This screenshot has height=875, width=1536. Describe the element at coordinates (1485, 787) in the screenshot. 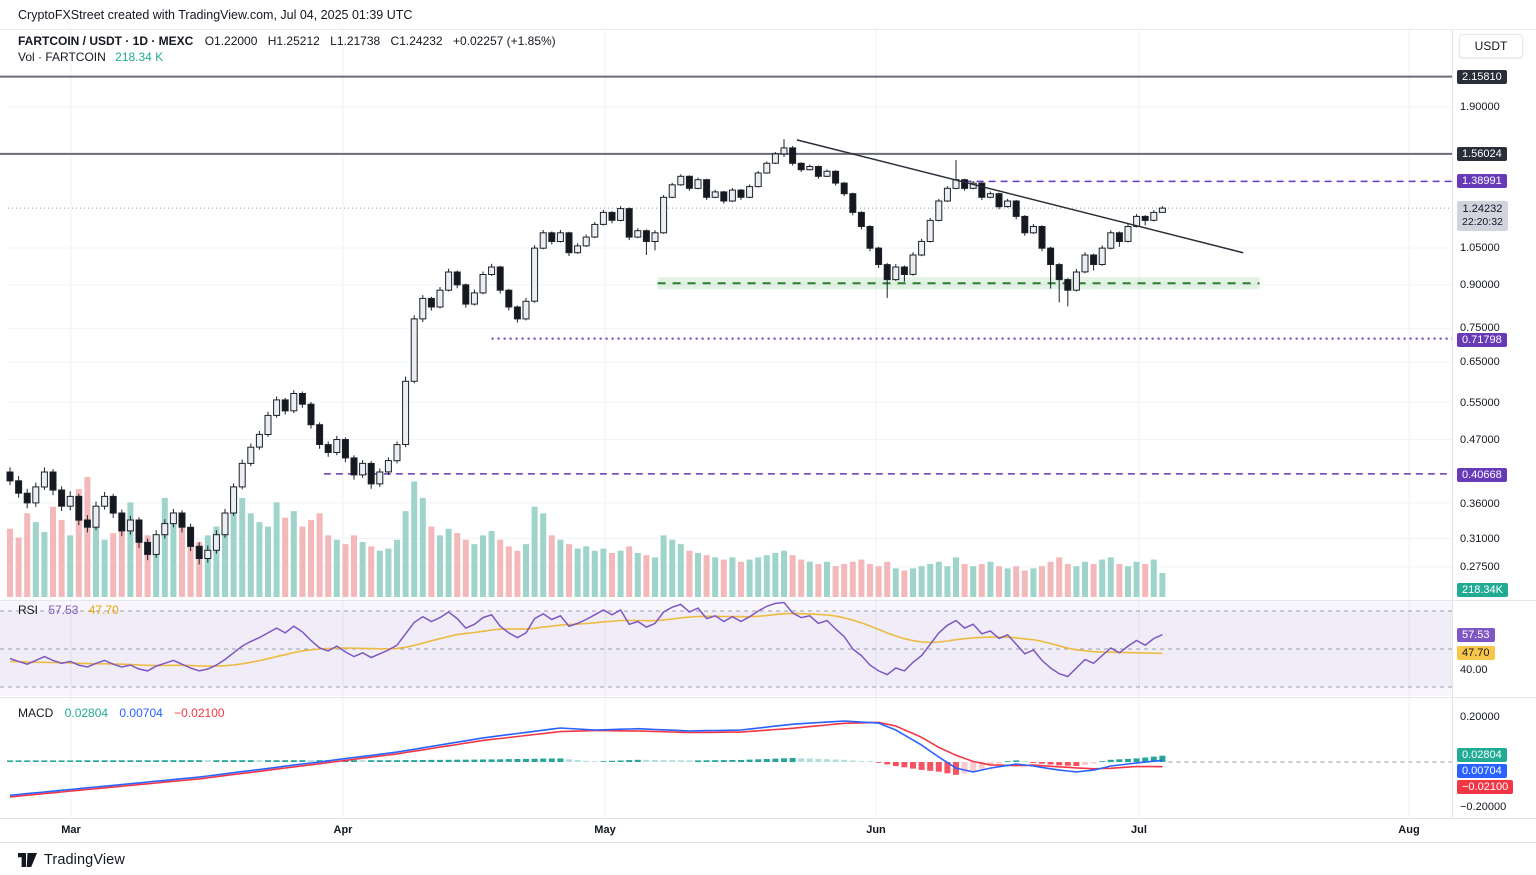

I see `scale-badge-red: −0.02100` at that location.